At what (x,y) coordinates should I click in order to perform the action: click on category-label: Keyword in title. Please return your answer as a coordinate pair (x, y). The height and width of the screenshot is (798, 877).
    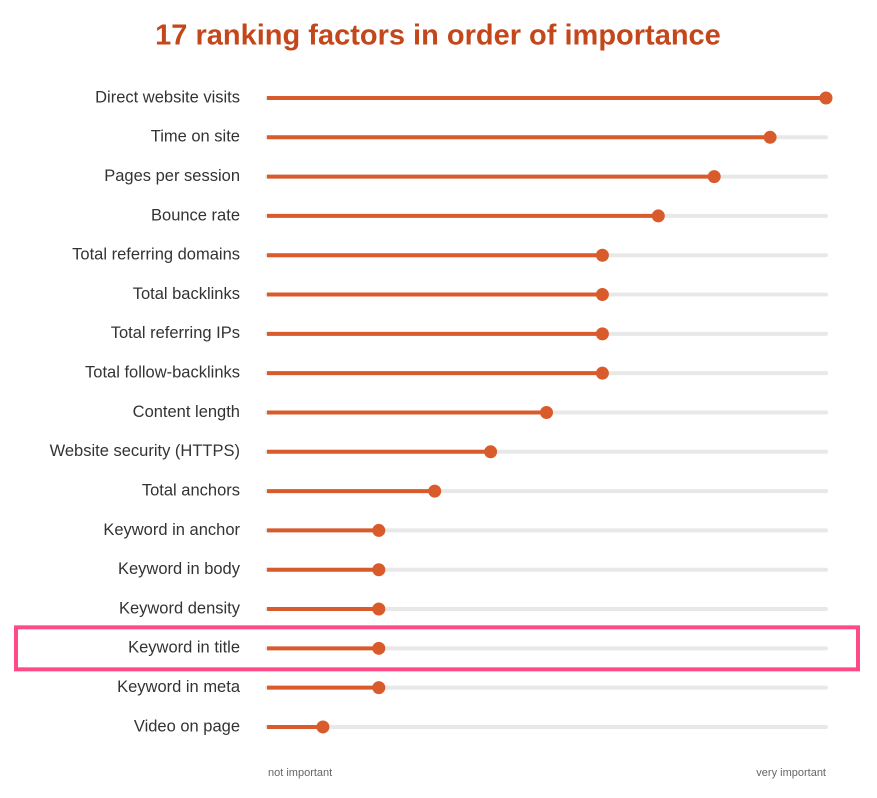
    Looking at the image, I should click on (184, 648).